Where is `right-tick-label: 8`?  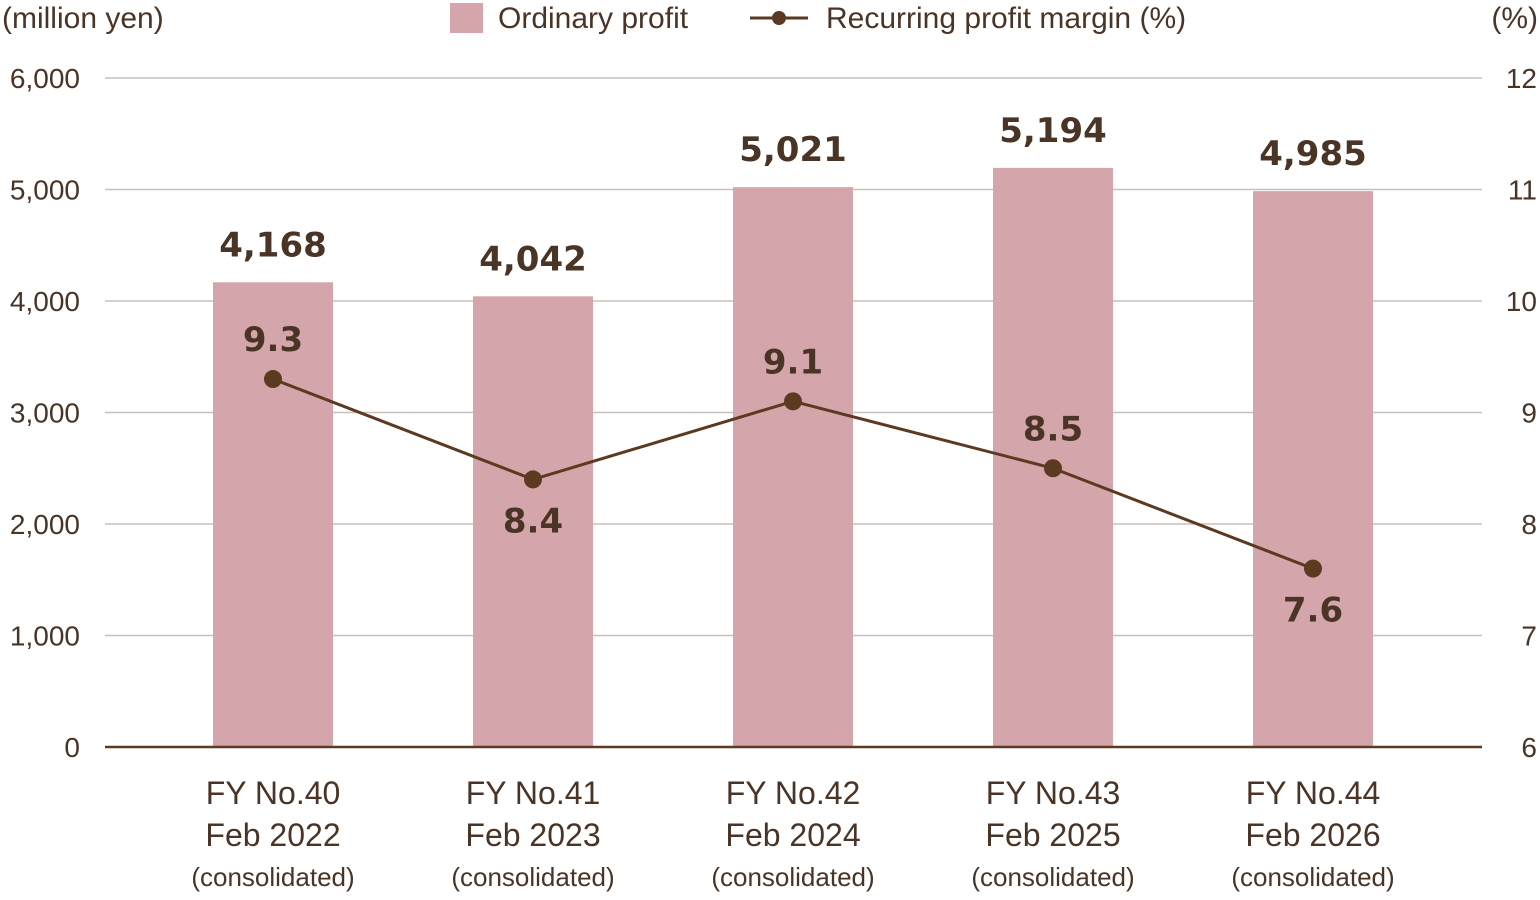 right-tick-label: 8 is located at coordinates (1529, 524).